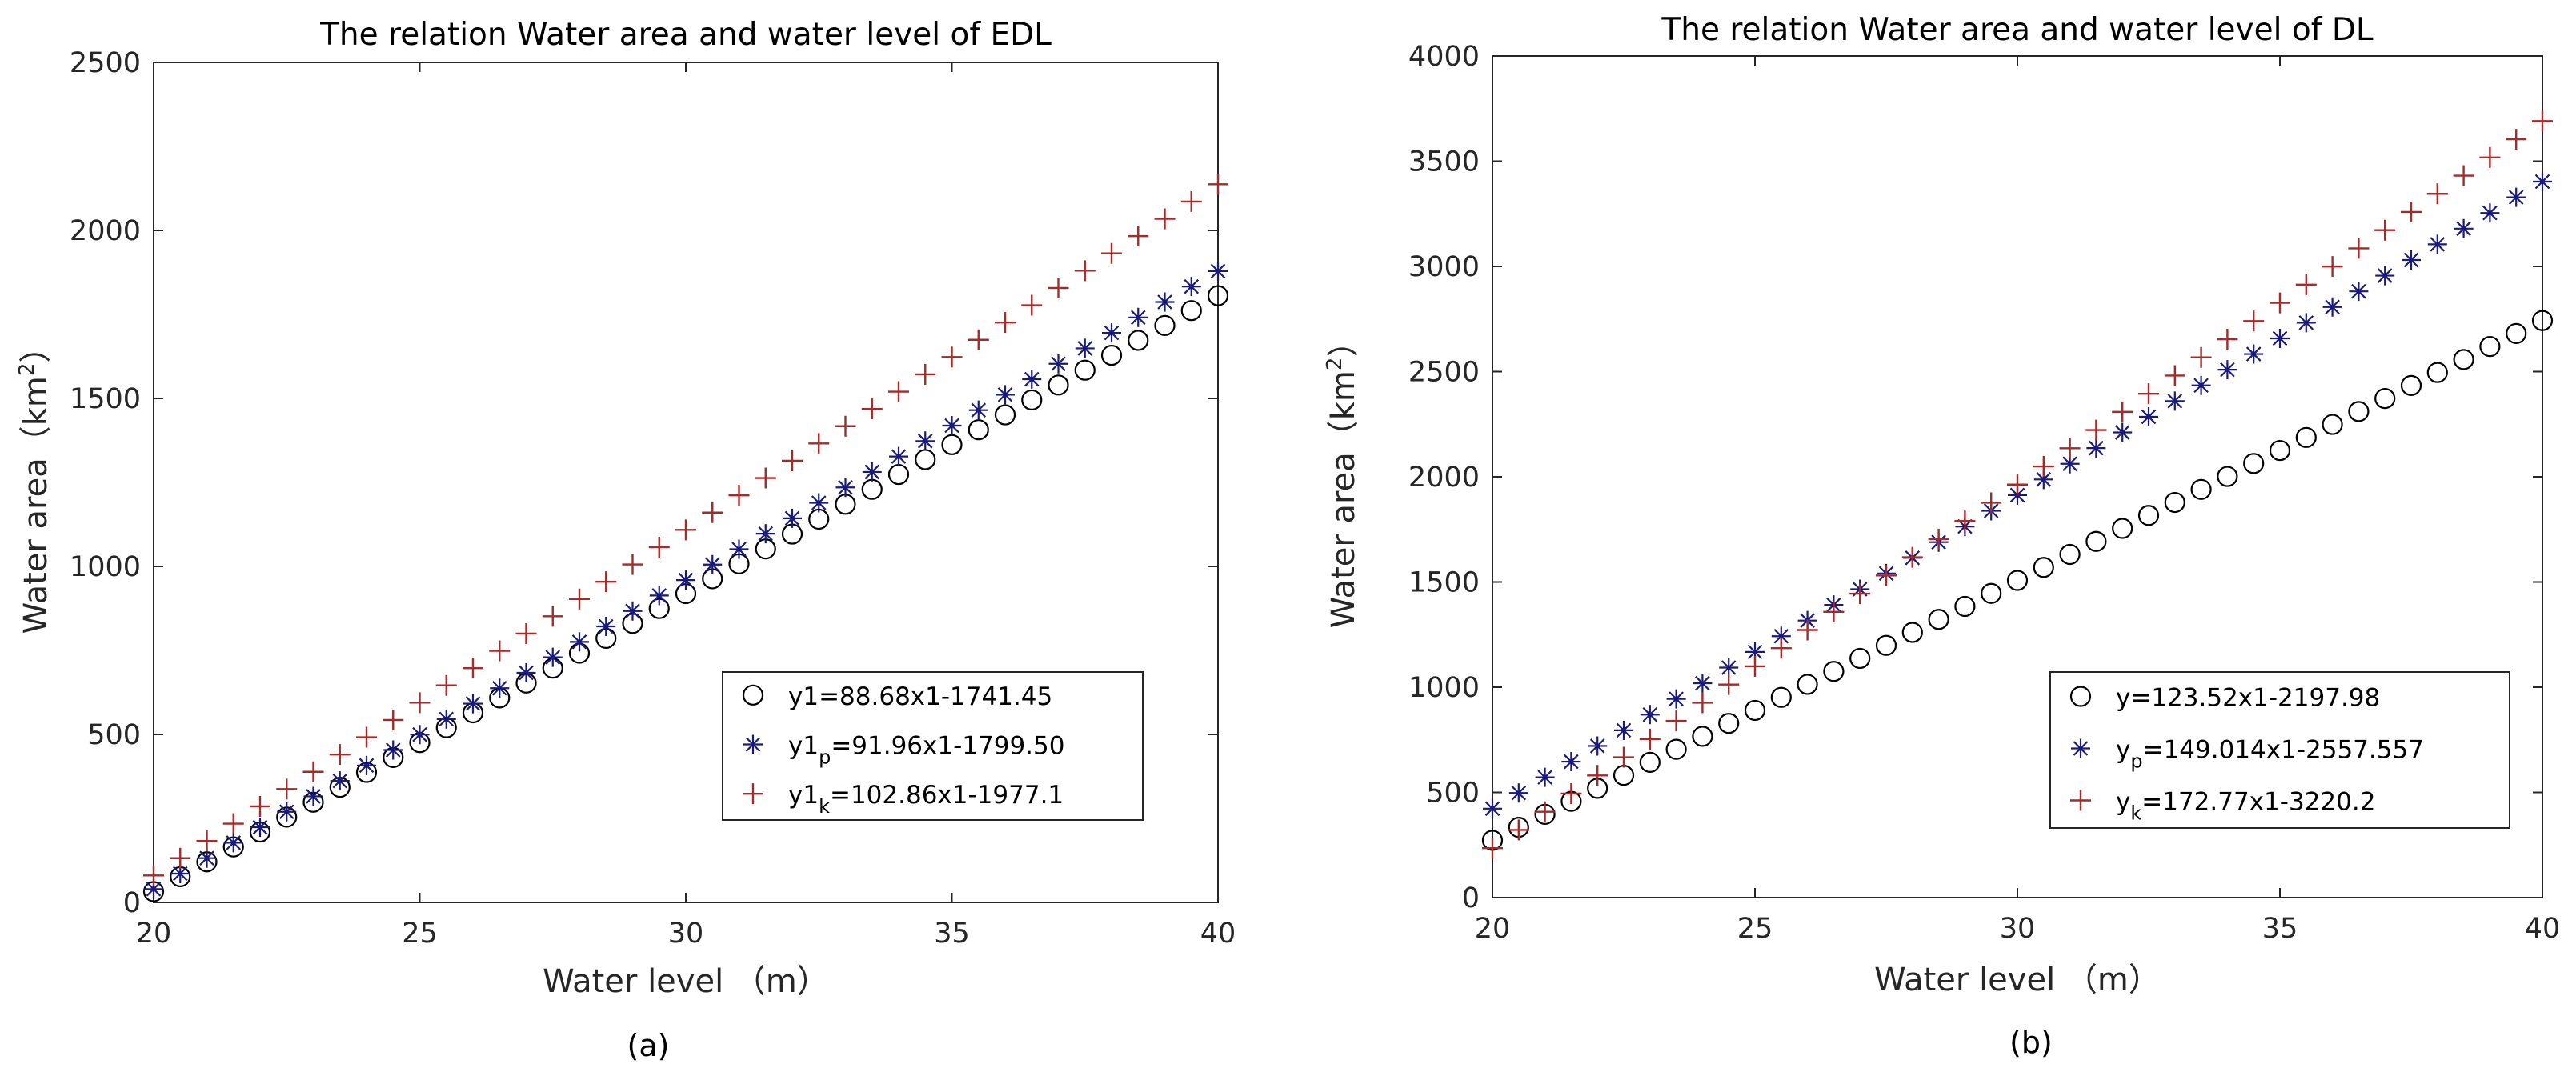  I want to click on panel-label: (a), so click(648, 1045).